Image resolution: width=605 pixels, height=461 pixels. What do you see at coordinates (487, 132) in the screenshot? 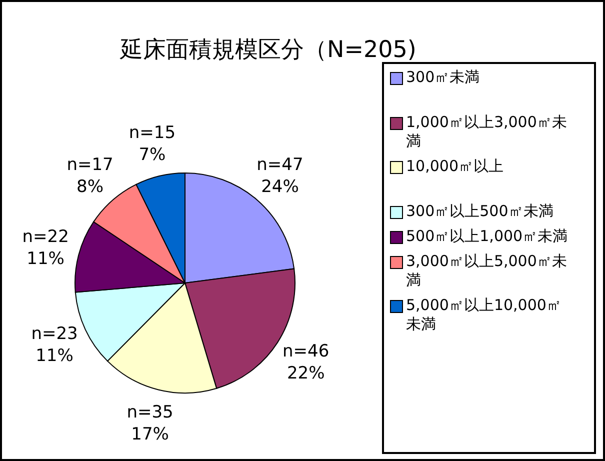
I see `legend-label: 1,000㎡以上3,000㎡未満` at bounding box center [487, 132].